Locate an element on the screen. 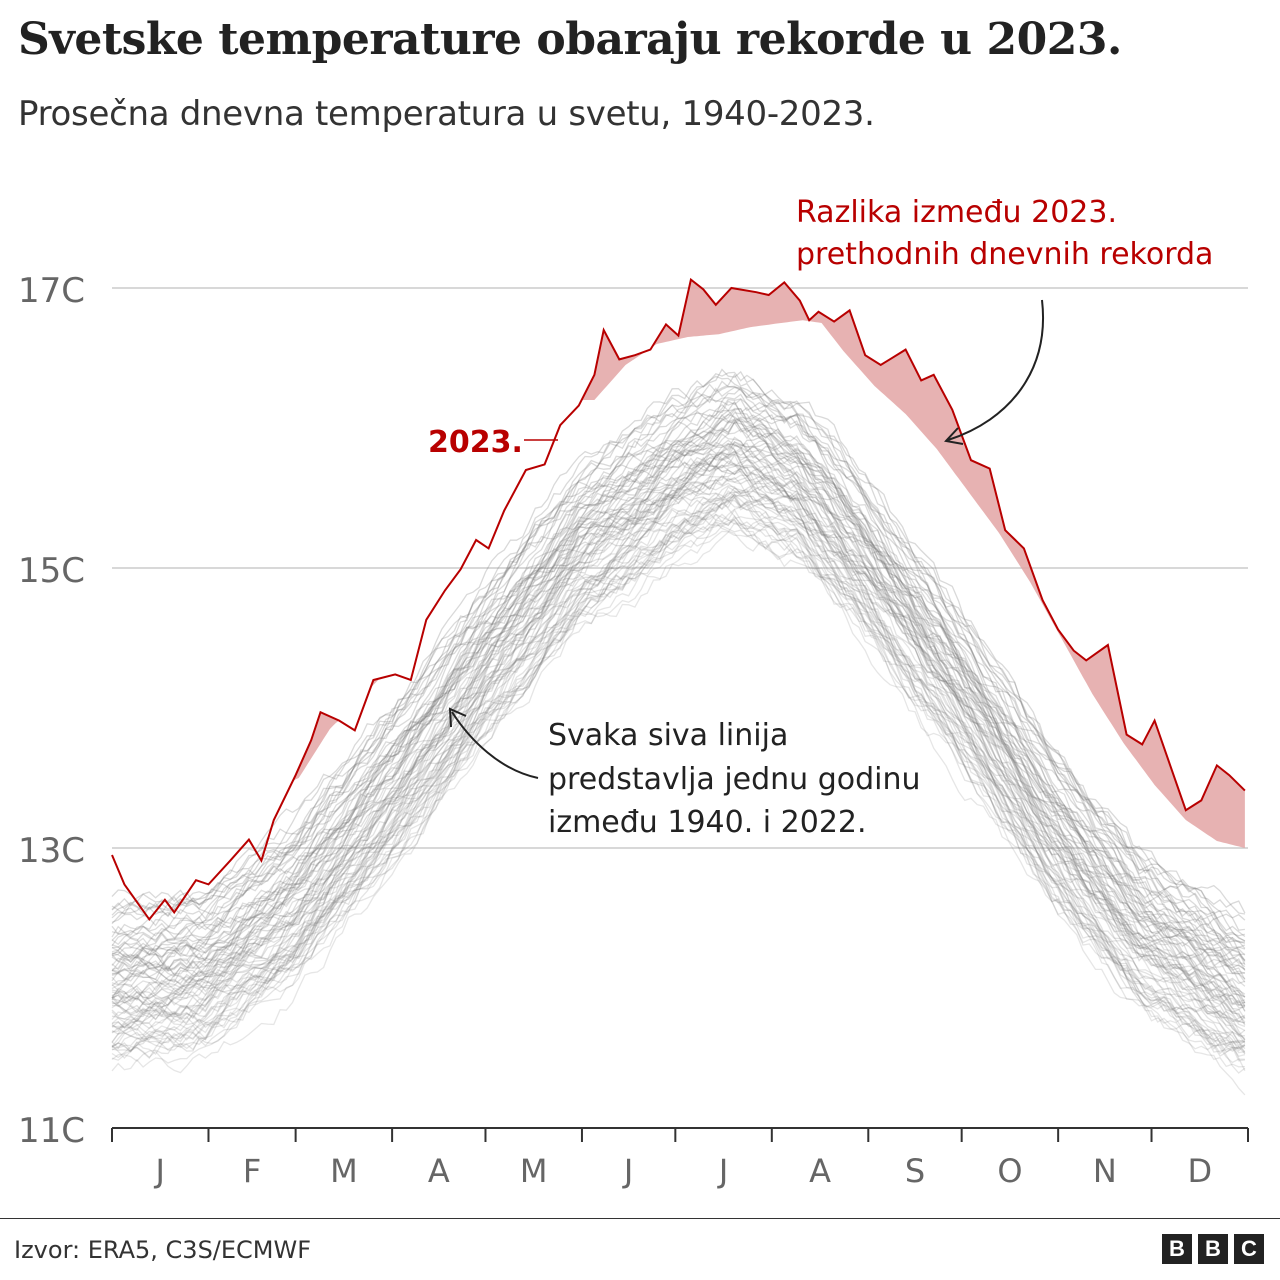  gray-note-arrow is located at coordinates (495, 745).